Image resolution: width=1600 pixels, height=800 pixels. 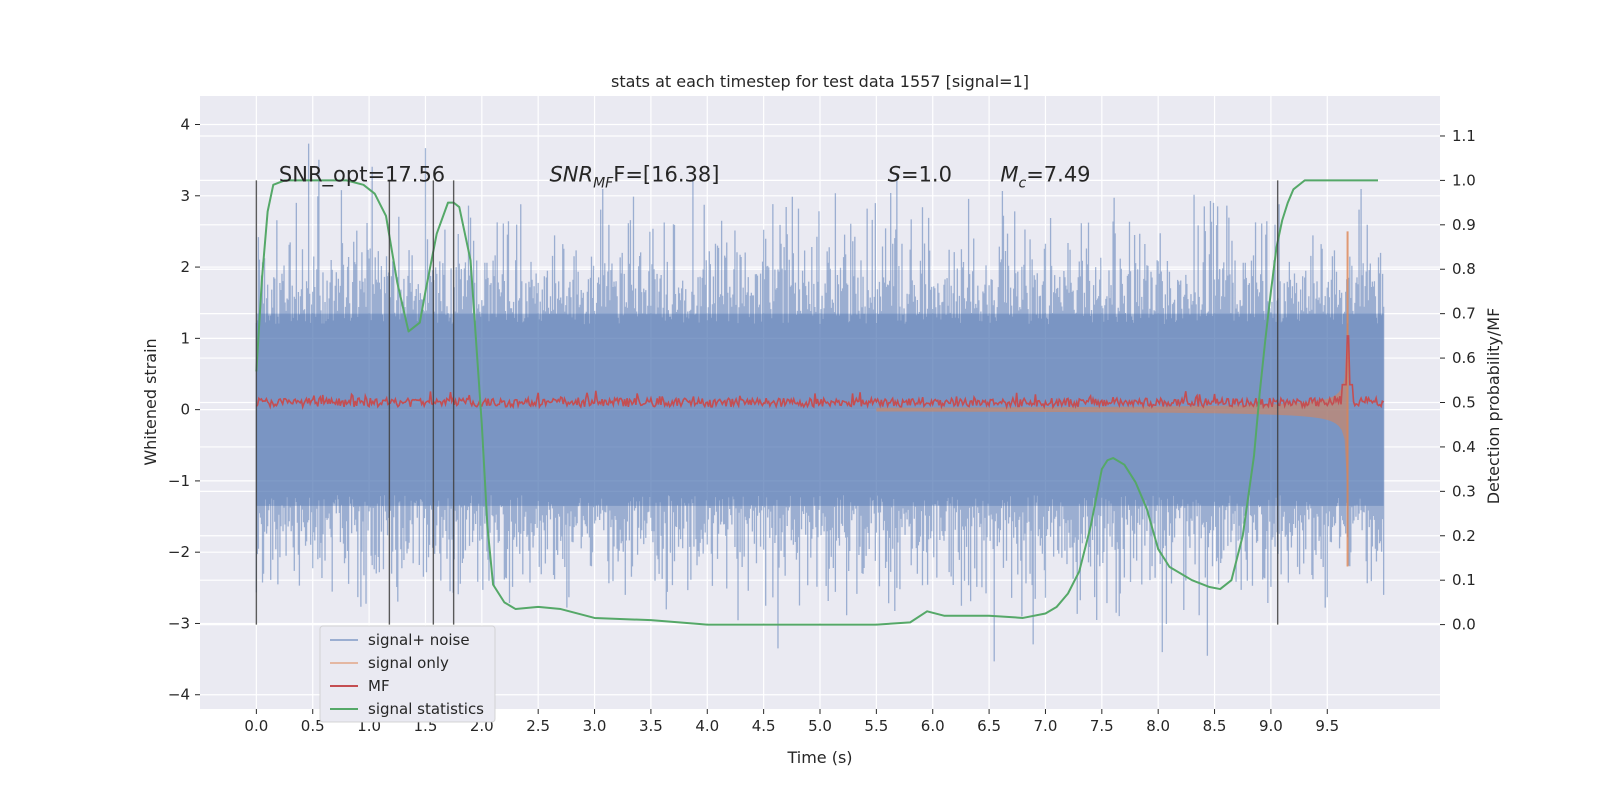 I want to click on x-tick-label: 7.0, so click(x=1046, y=726).